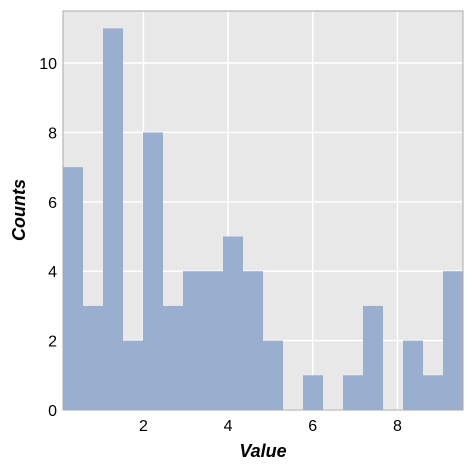  I want to click on x-tick-label: 8, so click(397, 426).